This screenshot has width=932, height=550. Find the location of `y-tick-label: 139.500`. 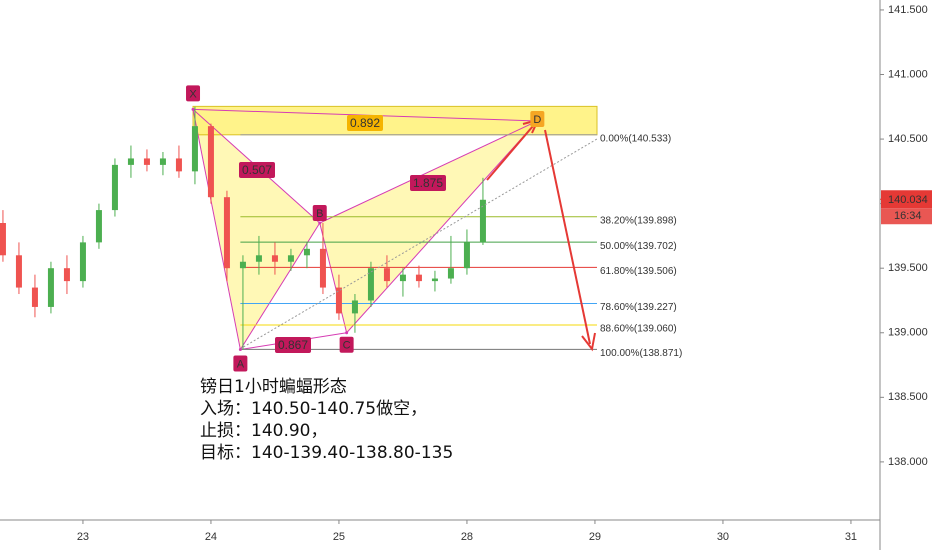

y-tick-label: 139.500 is located at coordinates (908, 268).